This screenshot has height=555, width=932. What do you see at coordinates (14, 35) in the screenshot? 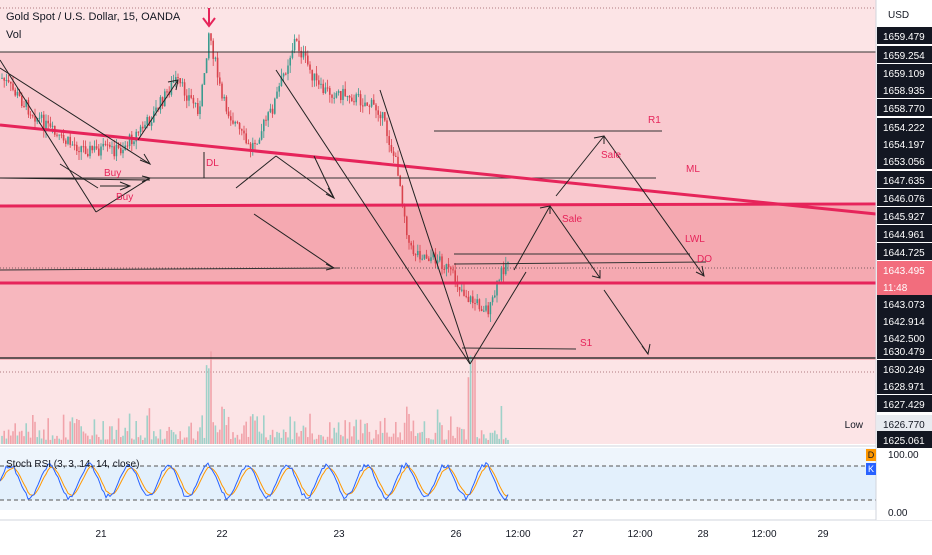
I see `volume-indicator-label: Vol` at bounding box center [14, 35].